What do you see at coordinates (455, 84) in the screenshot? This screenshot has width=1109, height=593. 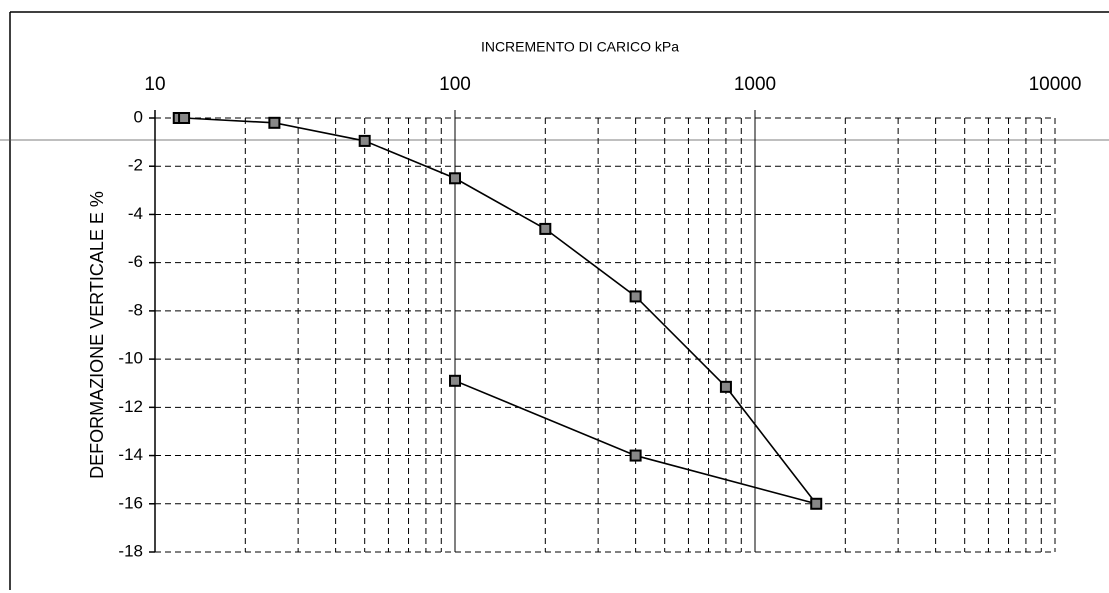 I see `x-tick-label: 100` at bounding box center [455, 84].